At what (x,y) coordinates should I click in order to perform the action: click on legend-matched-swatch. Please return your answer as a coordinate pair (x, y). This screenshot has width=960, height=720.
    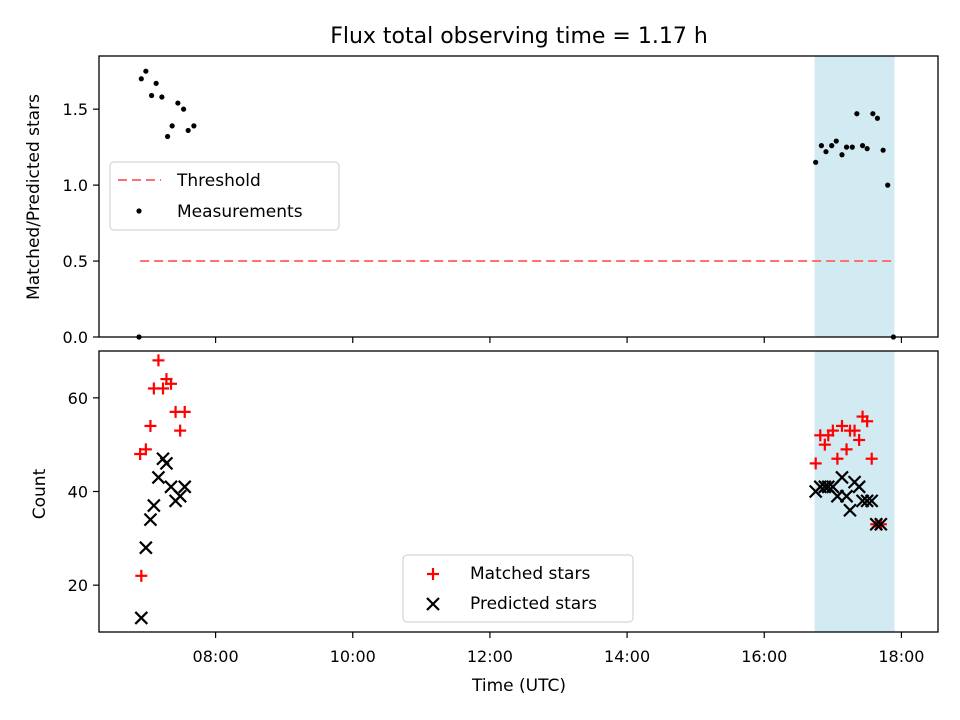
    Looking at the image, I should click on (433, 574).